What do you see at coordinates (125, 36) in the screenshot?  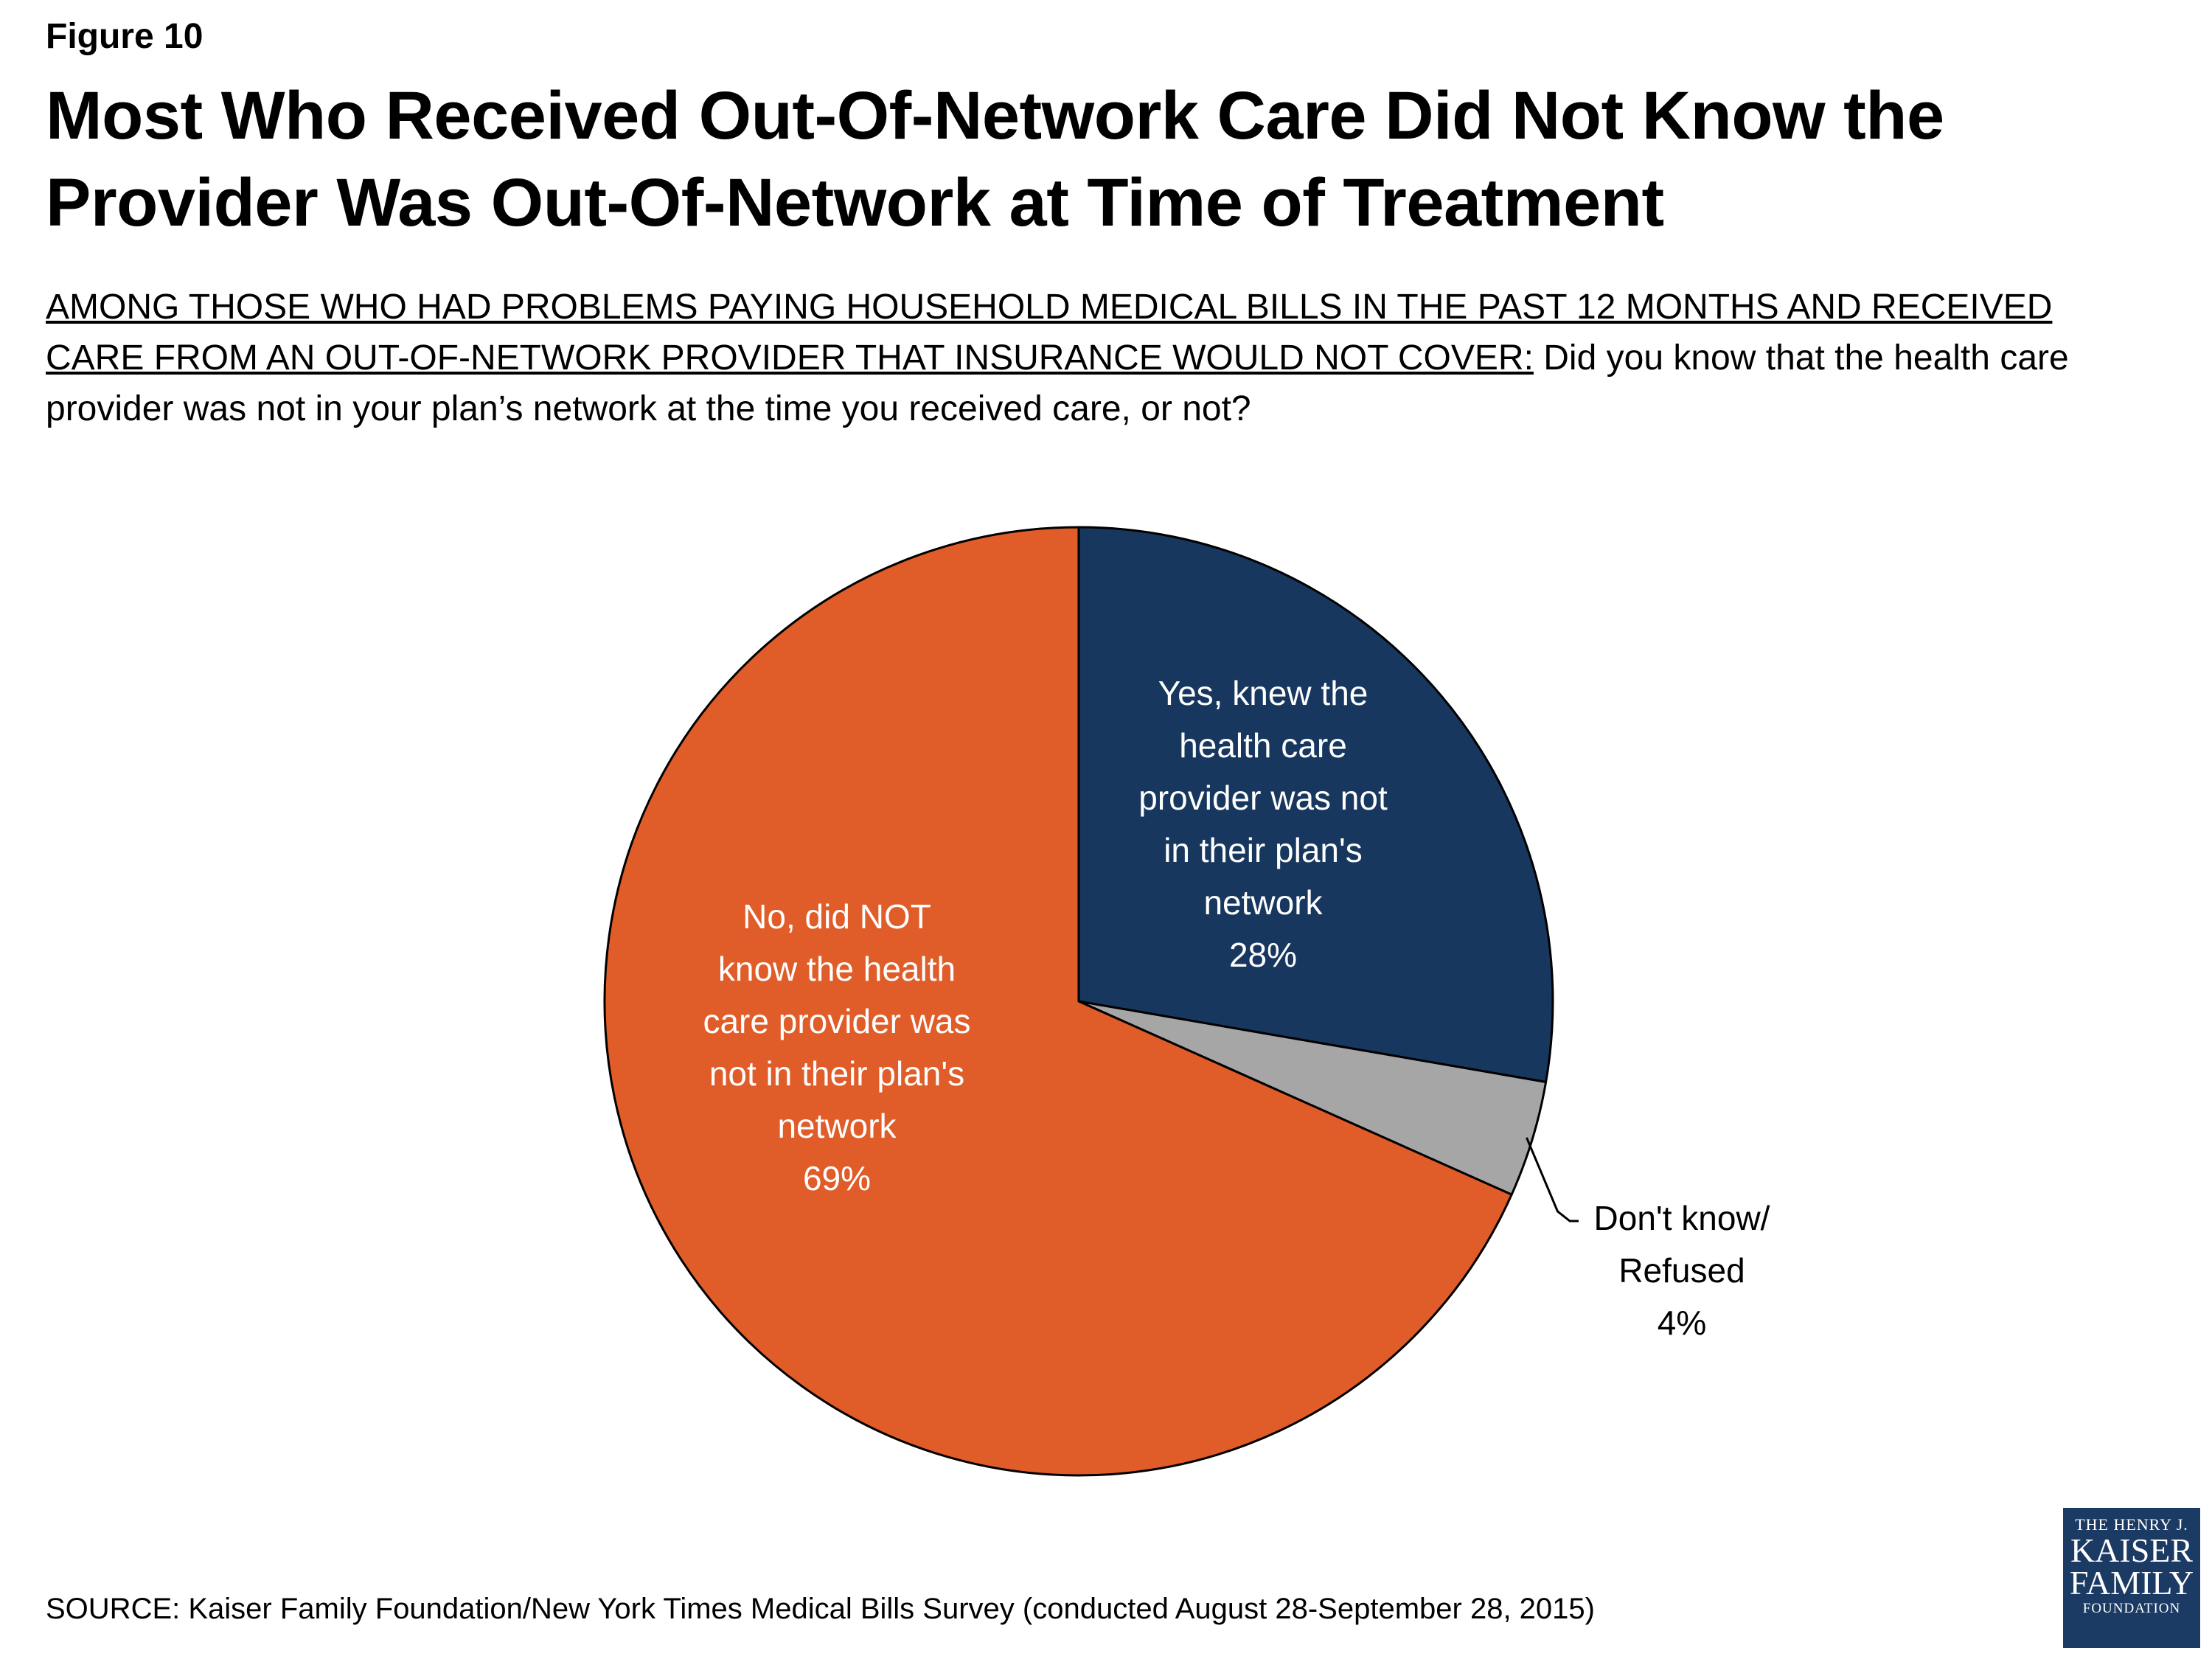 I see `figure-label: Figure 10` at bounding box center [125, 36].